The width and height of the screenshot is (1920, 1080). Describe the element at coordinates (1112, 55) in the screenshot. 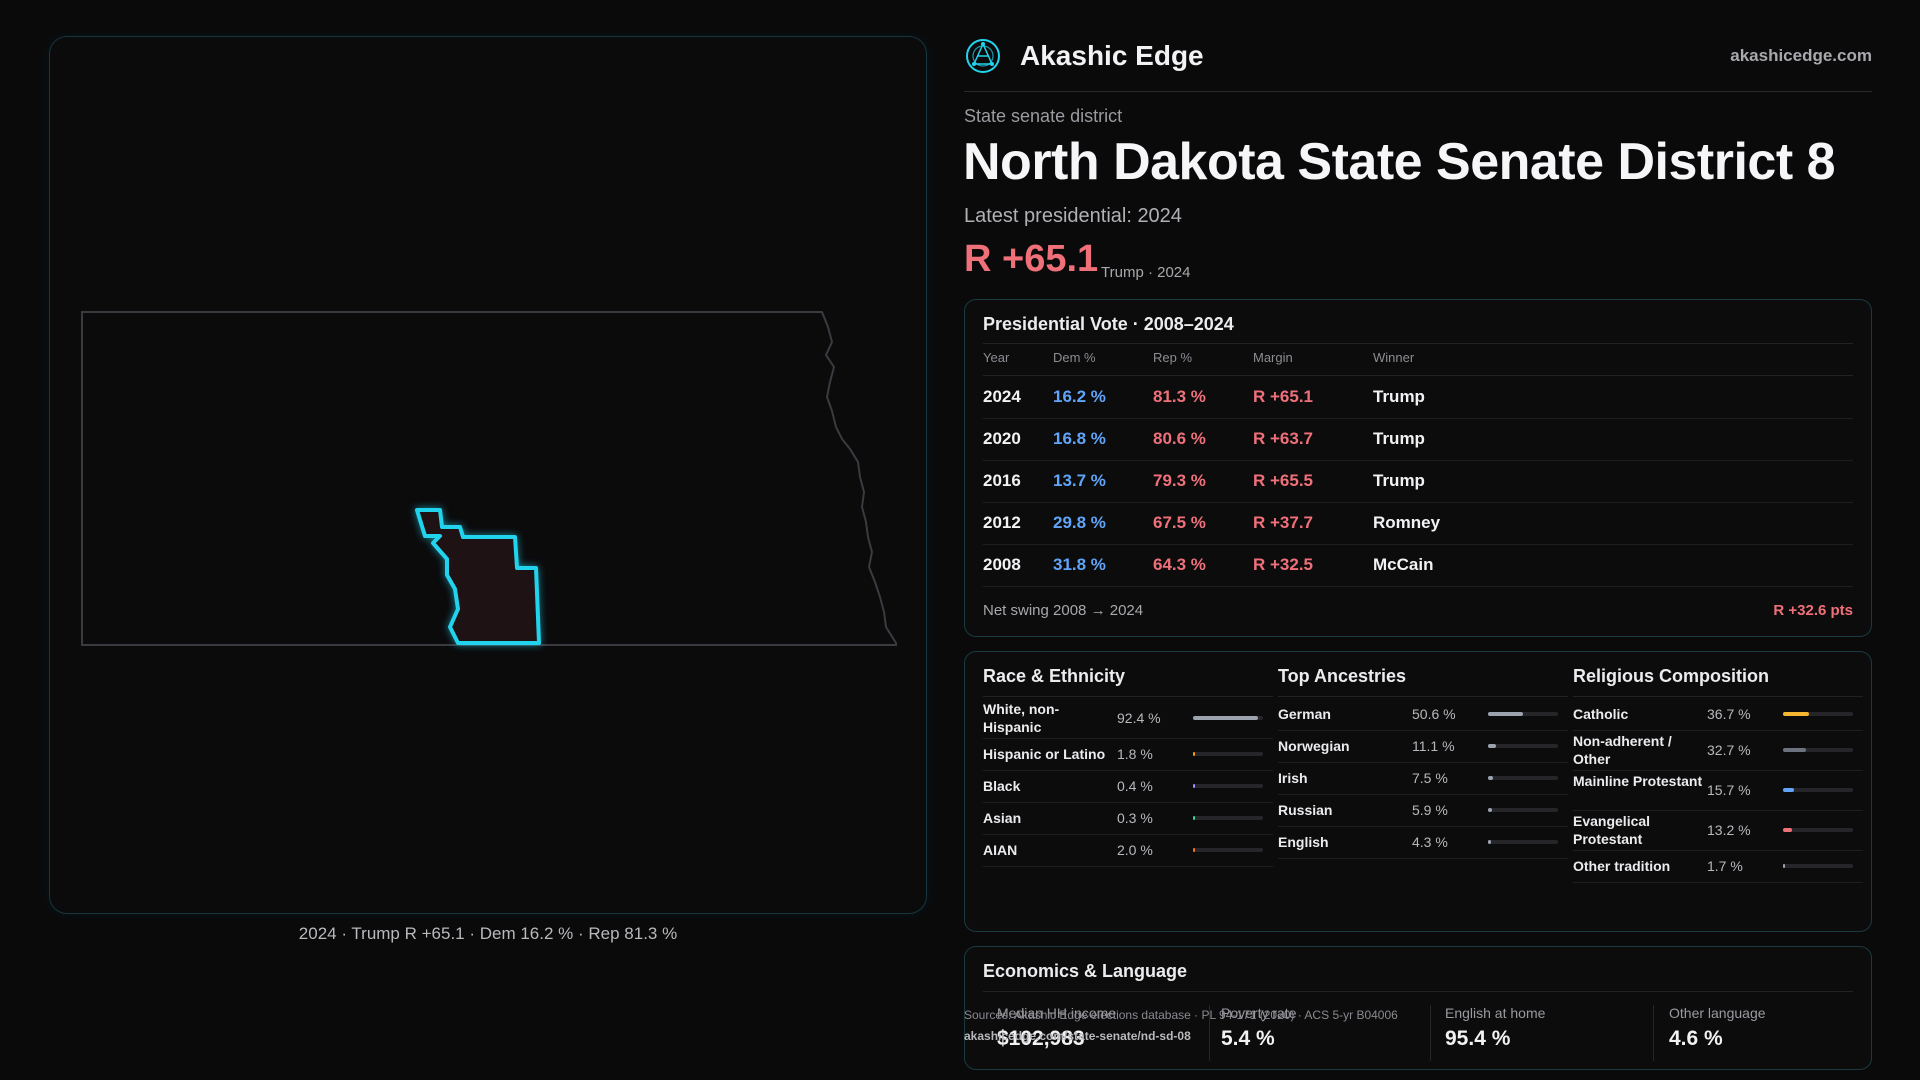

I see `brand-name: Akashic Edge` at that location.